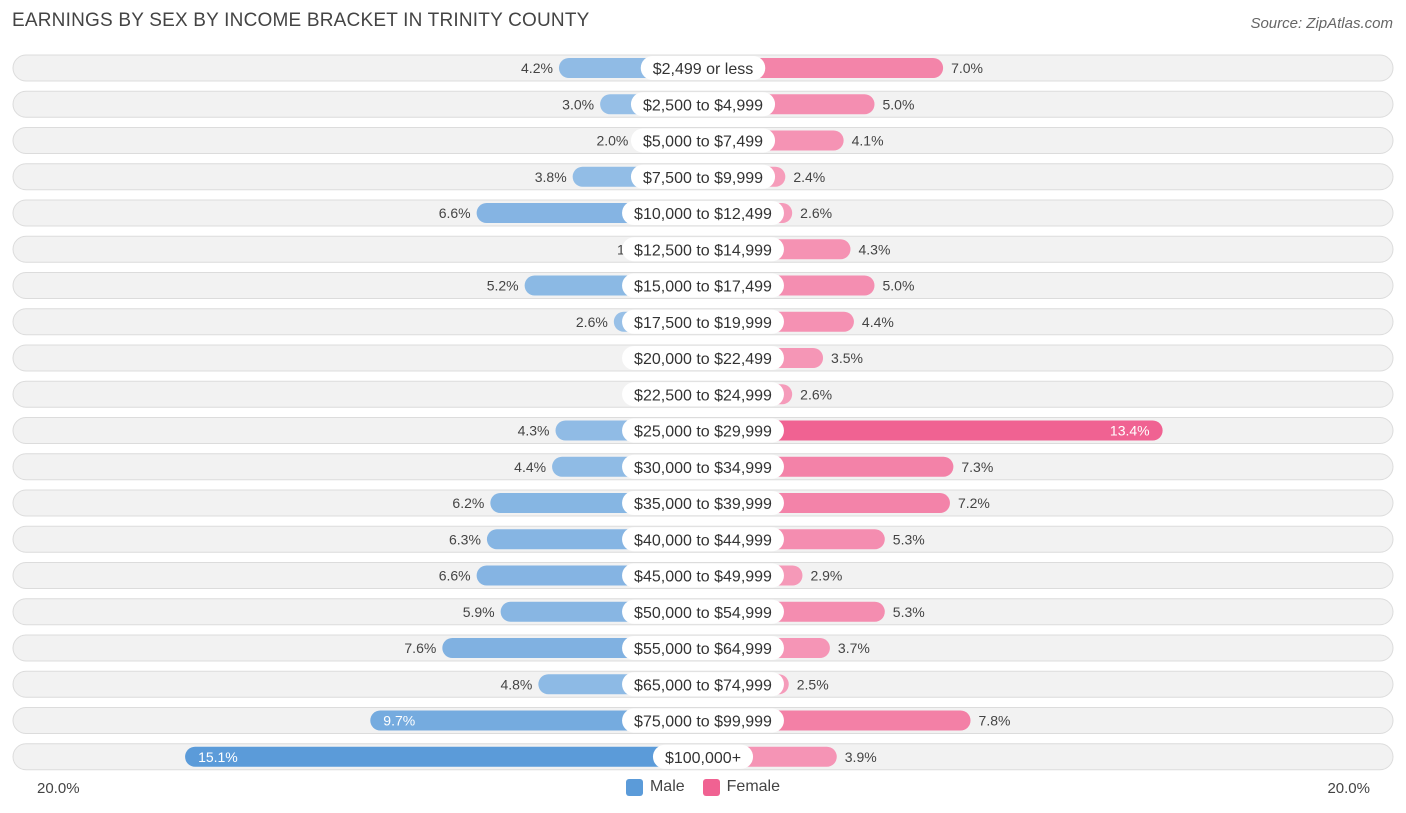 The image size is (1406, 813). I want to click on chart-row: 7.6% 3.7% $55,000 to $64,999, so click(703, 648).